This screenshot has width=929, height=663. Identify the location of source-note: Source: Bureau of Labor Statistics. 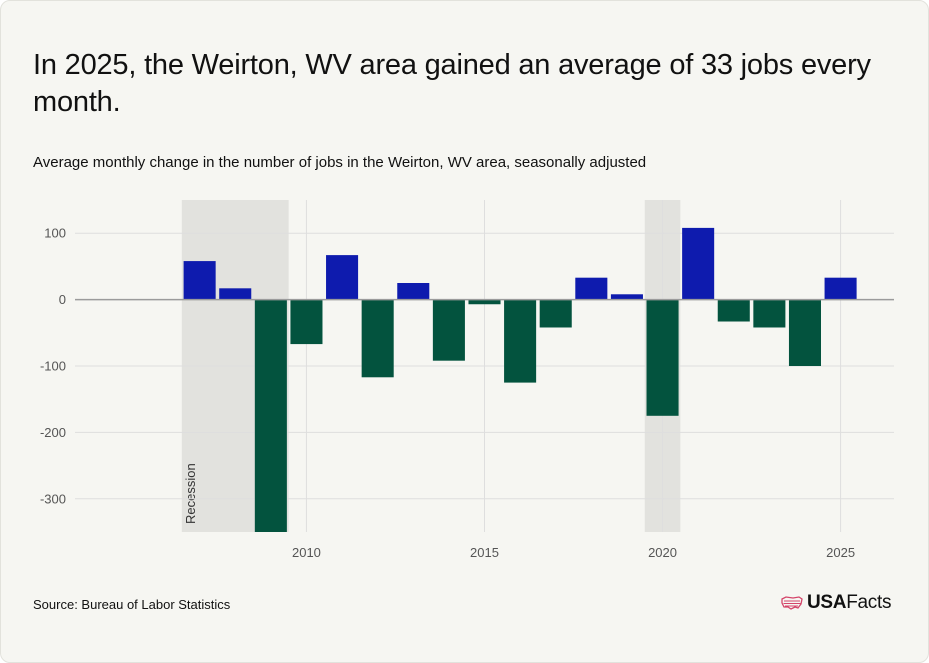
(132, 604).